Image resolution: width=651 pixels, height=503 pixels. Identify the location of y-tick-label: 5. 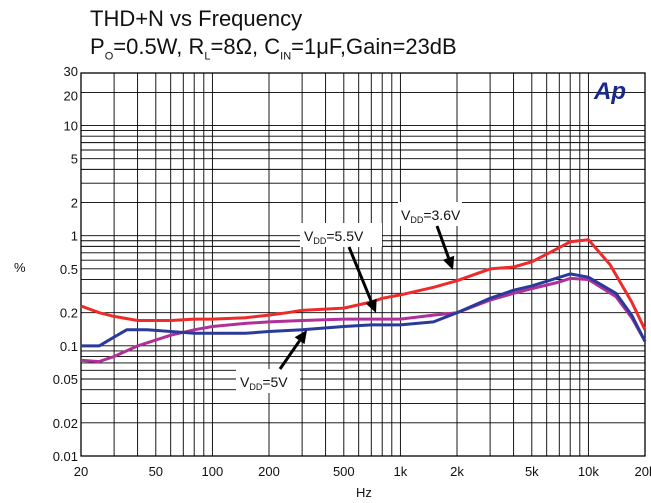
(74, 159).